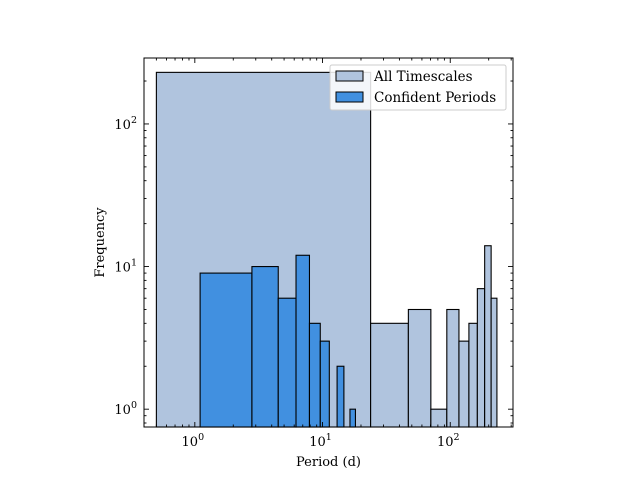 Image resolution: width=640 pixels, height=480 pixels. Describe the element at coordinates (125, 409) in the screenshot. I see `y-tick-label: 10⁰` at that location.